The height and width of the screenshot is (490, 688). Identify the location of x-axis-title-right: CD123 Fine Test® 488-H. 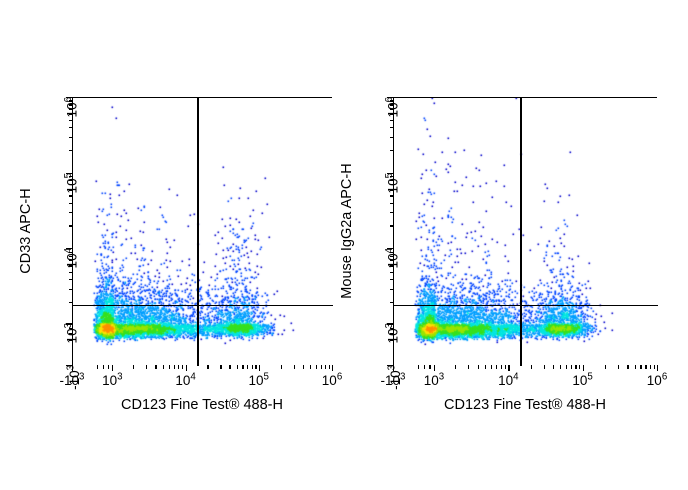
(525, 405).